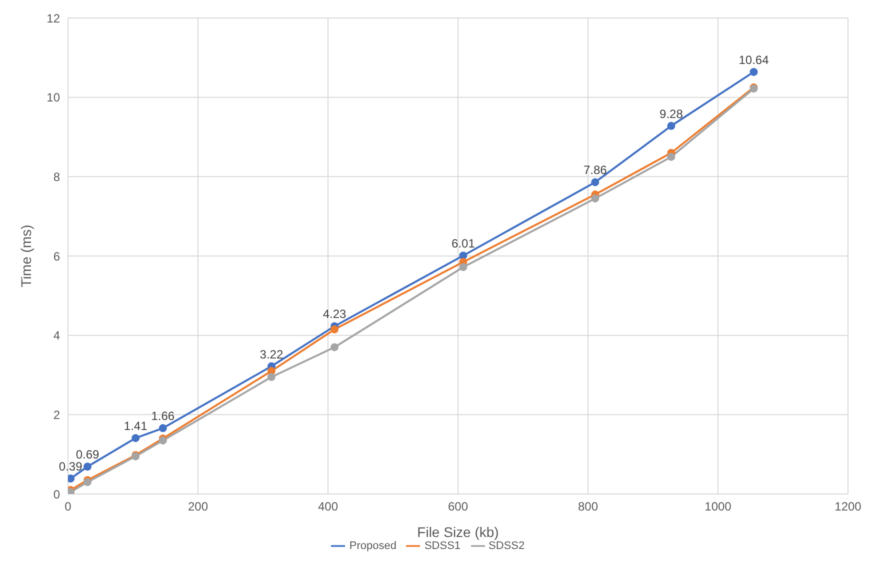 This screenshot has height=565, width=875. Describe the element at coordinates (754, 59) in the screenshot. I see `data-label: 10.64` at that location.